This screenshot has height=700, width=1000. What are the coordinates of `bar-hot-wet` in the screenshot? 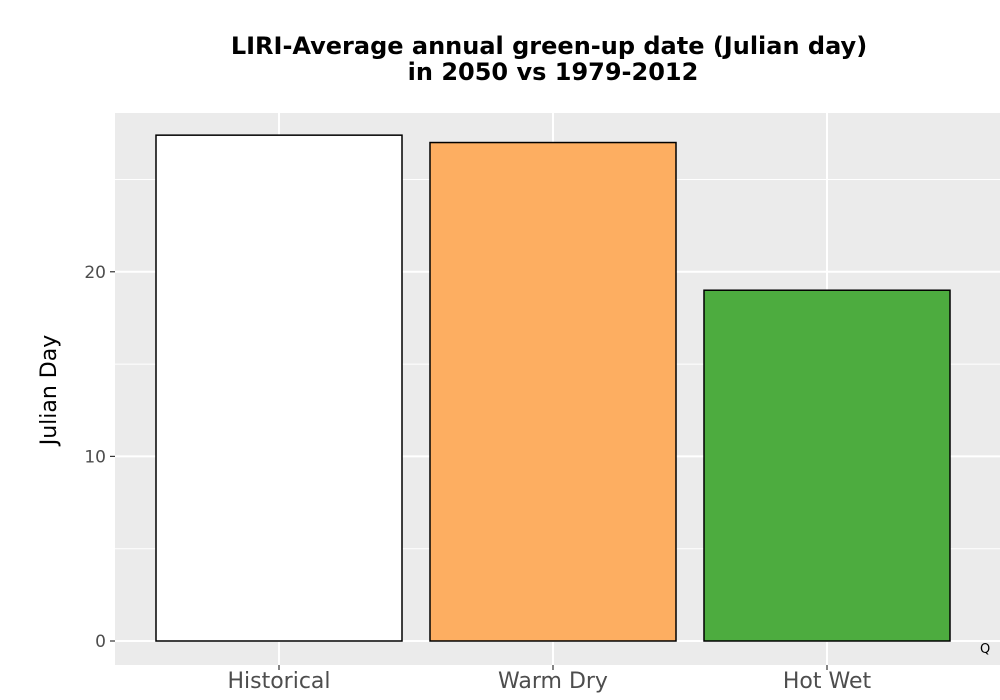 It's located at (827, 465).